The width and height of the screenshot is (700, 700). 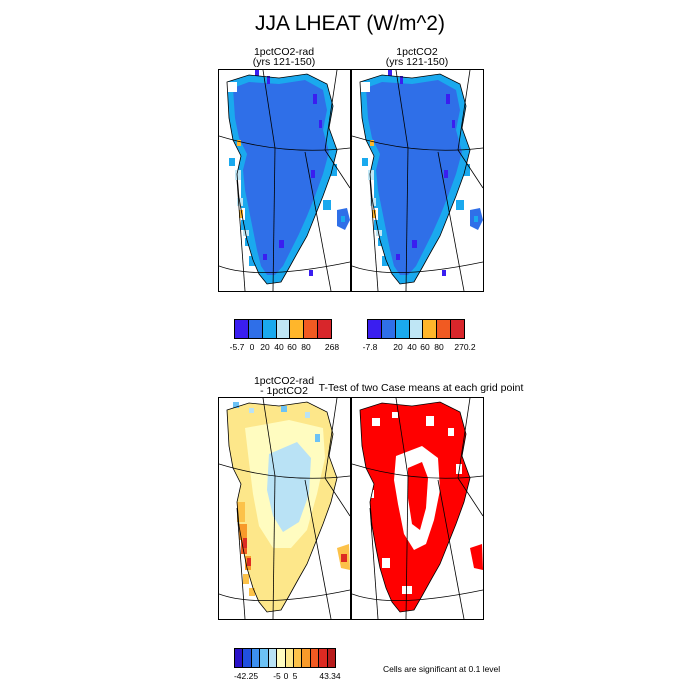 I want to click on panel3-map, so click(x=284, y=508).